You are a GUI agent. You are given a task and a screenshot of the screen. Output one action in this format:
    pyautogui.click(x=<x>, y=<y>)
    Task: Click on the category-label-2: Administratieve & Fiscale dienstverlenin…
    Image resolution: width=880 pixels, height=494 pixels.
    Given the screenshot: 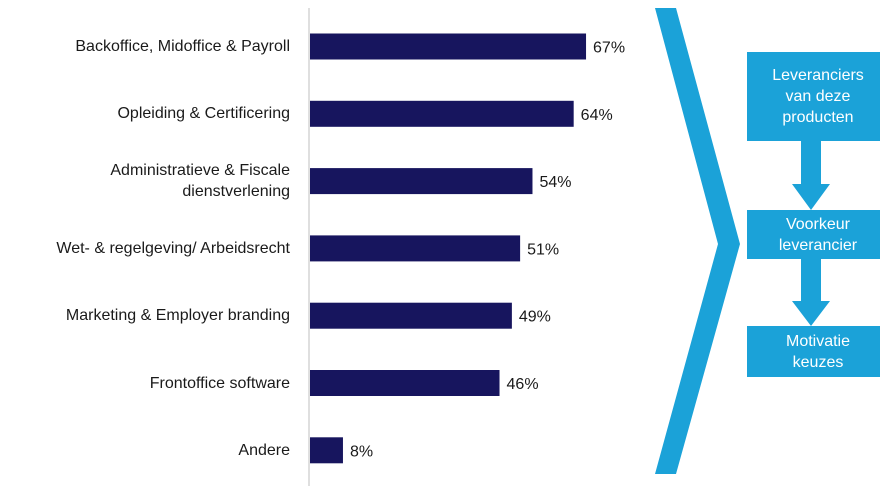 What is the action you would take?
    pyautogui.click(x=200, y=181)
    